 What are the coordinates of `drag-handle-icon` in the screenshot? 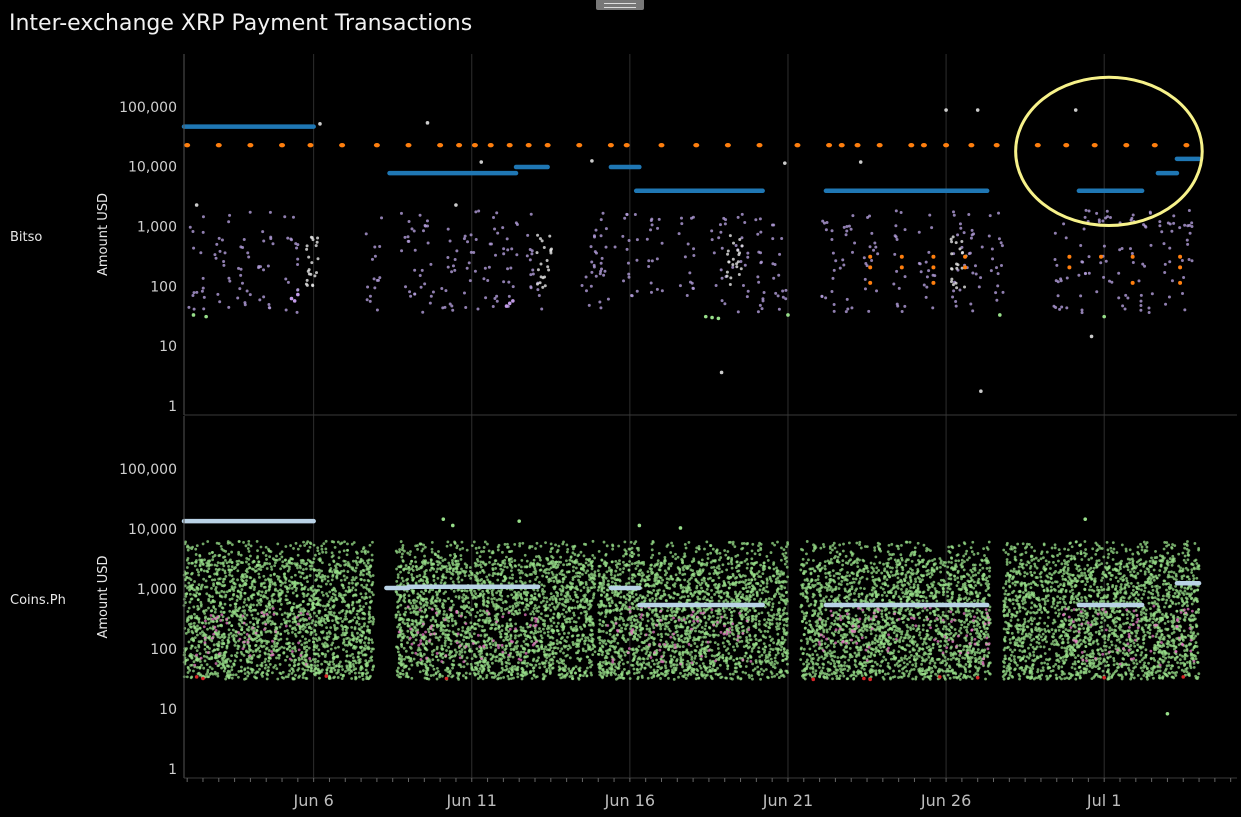 It's located at (620, 5).